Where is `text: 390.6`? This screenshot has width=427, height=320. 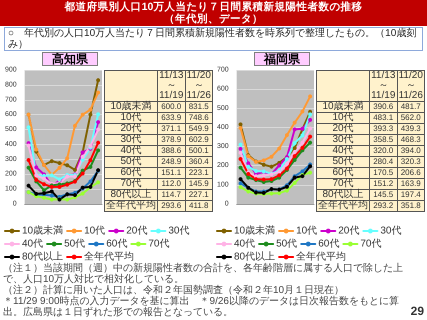 text: 390.6 is located at coordinates (383, 107).